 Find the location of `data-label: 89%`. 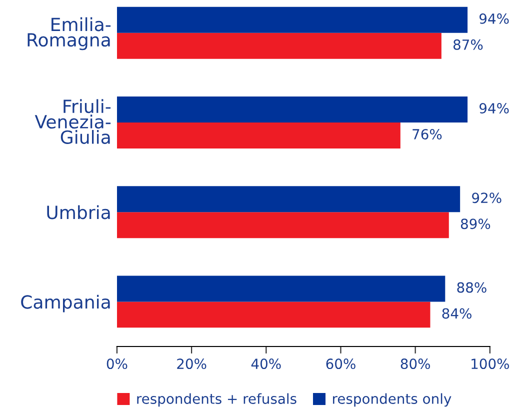

data-label: 89% is located at coordinates (475, 224).